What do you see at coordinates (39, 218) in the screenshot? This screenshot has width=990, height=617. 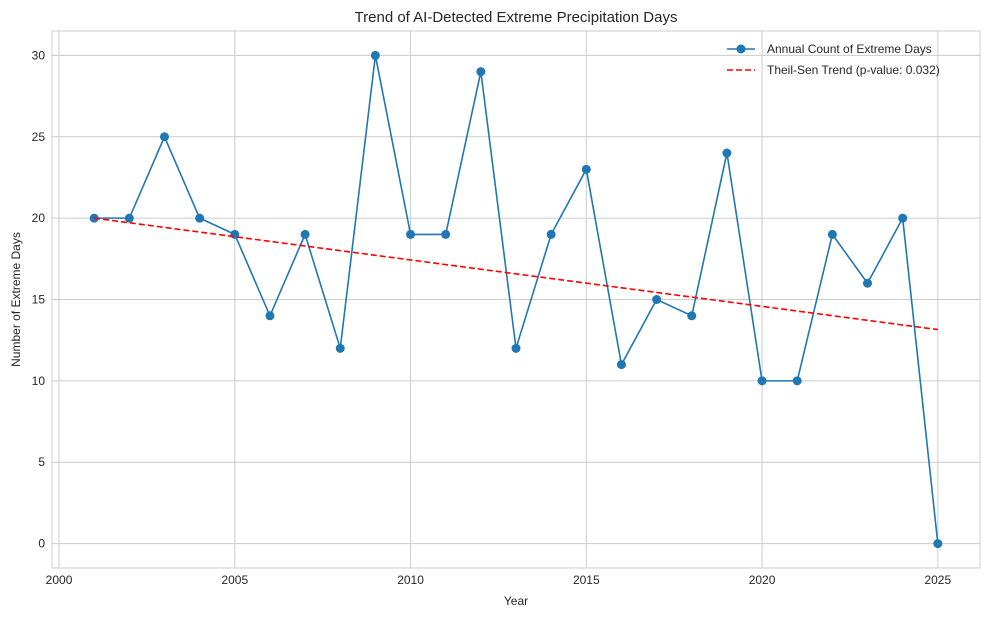 I see `y-tick-label: 20` at bounding box center [39, 218].